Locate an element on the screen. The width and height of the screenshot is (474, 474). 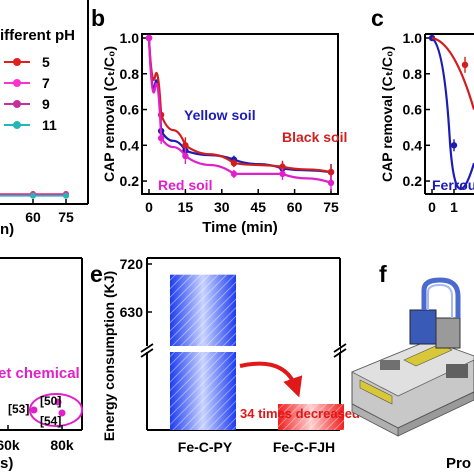
panel-e-axis-break-left is located at coordinates (147, 350).